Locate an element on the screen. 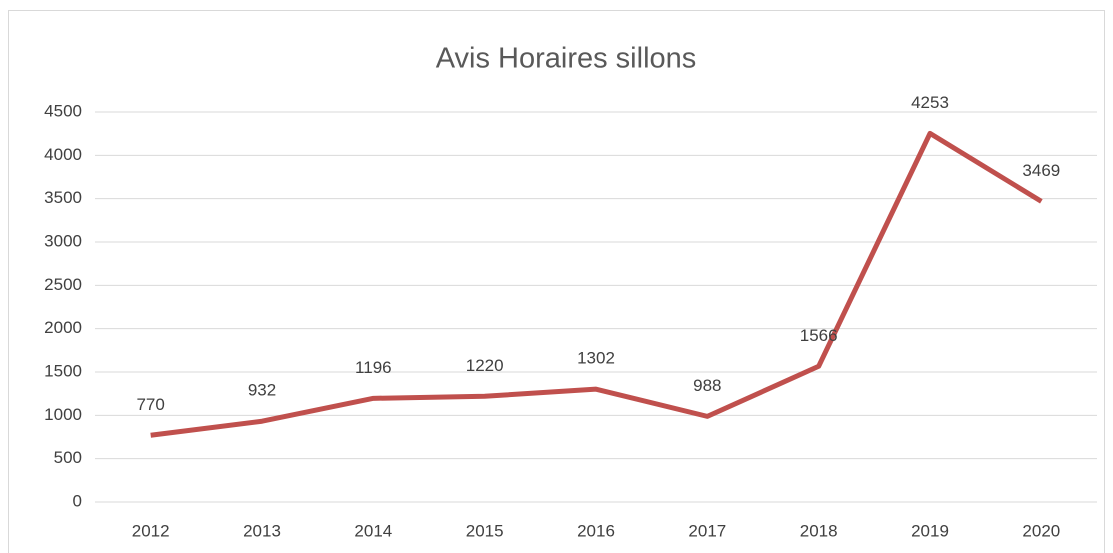 This screenshot has height=553, width=1113. x-tick-label: 2012 is located at coordinates (151, 530).